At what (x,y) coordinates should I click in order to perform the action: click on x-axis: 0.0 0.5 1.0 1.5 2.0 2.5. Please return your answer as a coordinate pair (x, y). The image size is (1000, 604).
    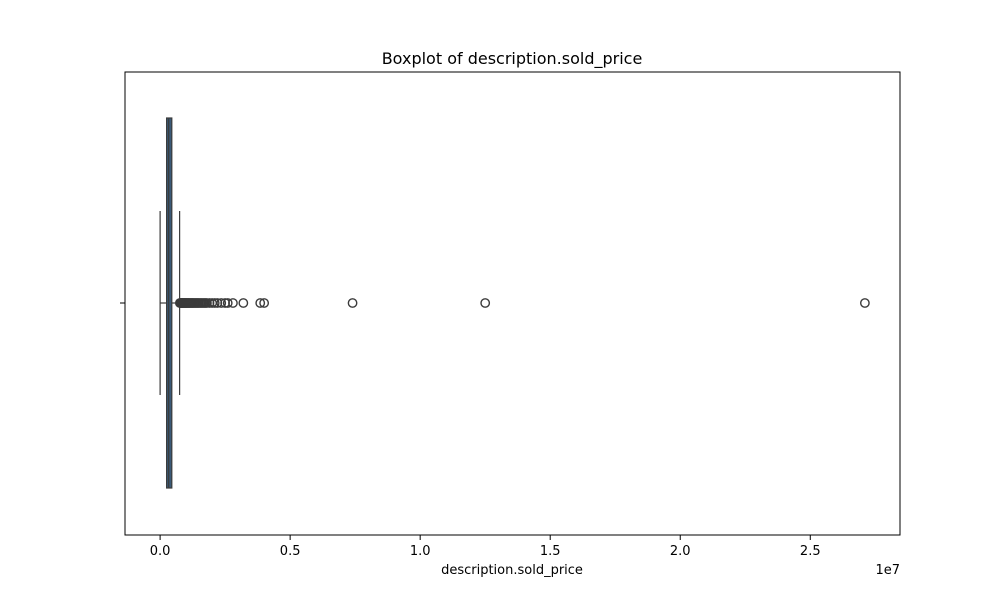
    Looking at the image, I should click on (485, 547).